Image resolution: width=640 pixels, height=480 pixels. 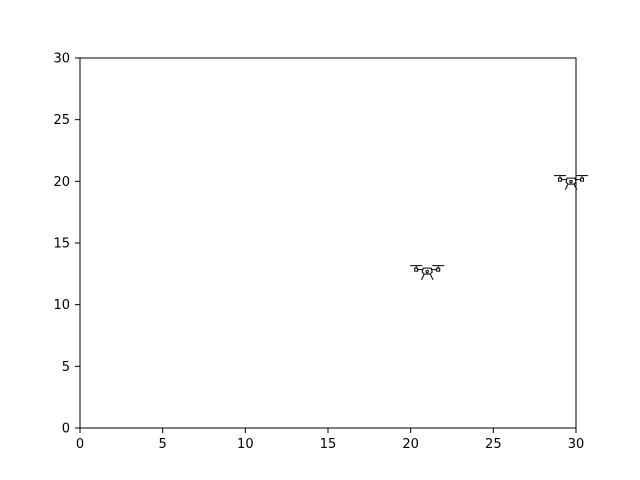 I want to click on x-tick-label: 5, so click(x=163, y=444).